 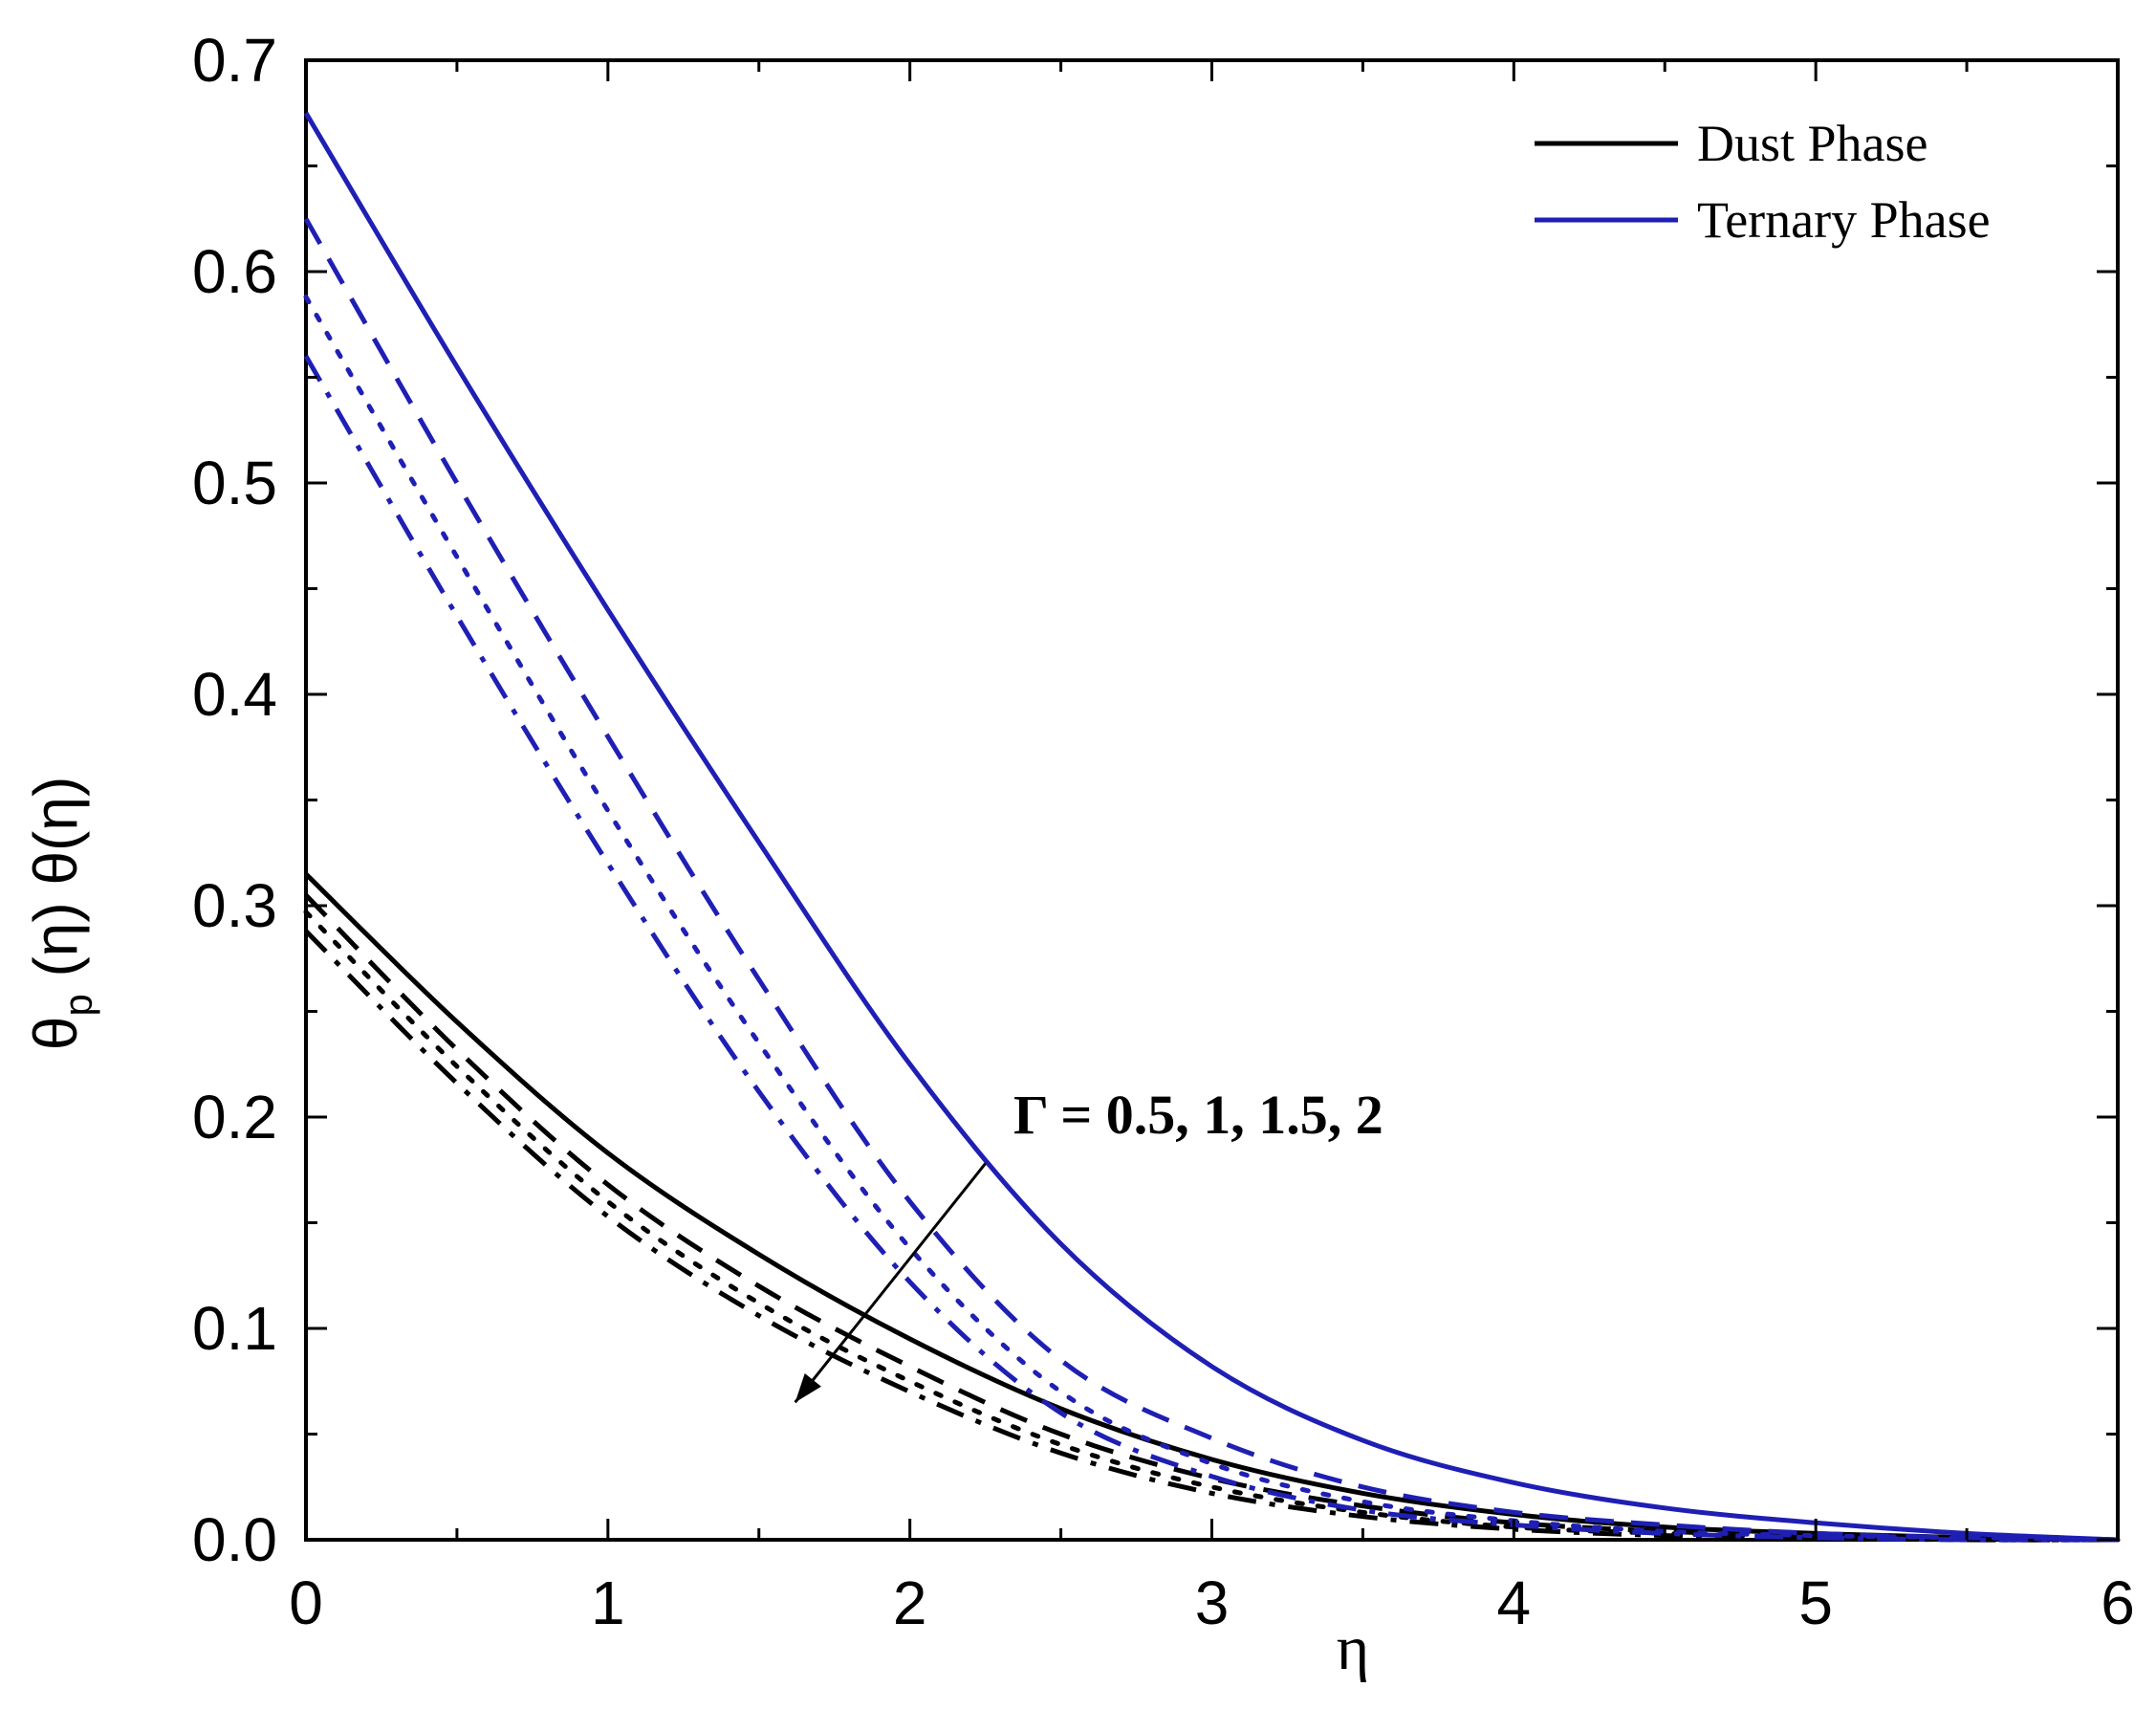 I want to click on annotation-arrowhead, so click(x=808, y=1388).